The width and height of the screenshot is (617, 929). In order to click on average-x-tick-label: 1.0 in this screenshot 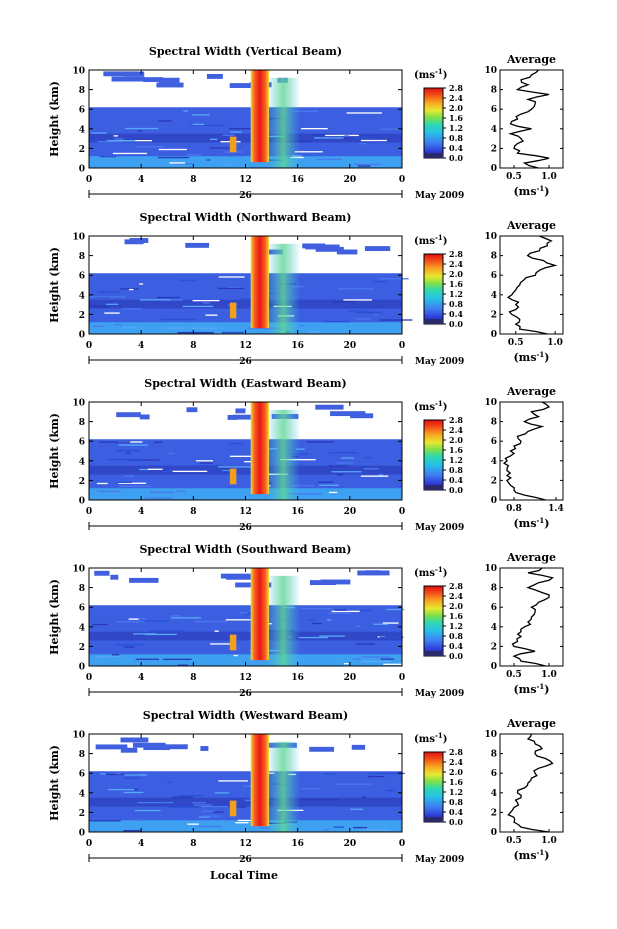, I will do `click(549, 841)`.